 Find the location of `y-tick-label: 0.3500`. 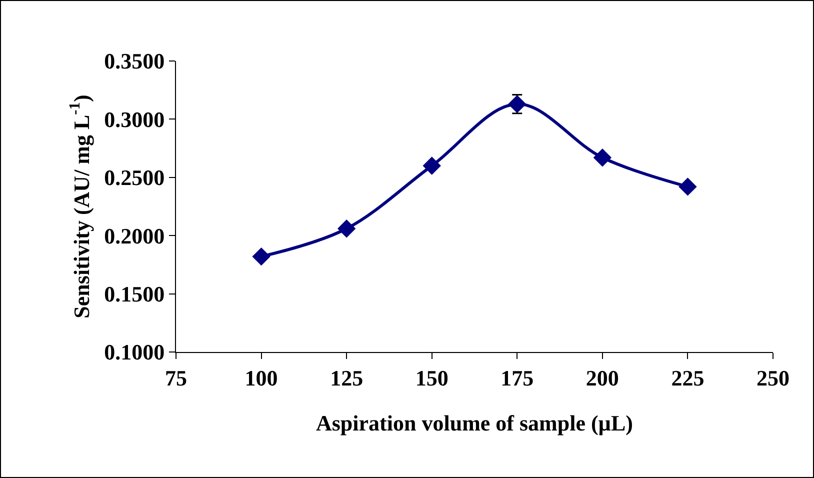

y-tick-label: 0.3500 is located at coordinates (134, 61).